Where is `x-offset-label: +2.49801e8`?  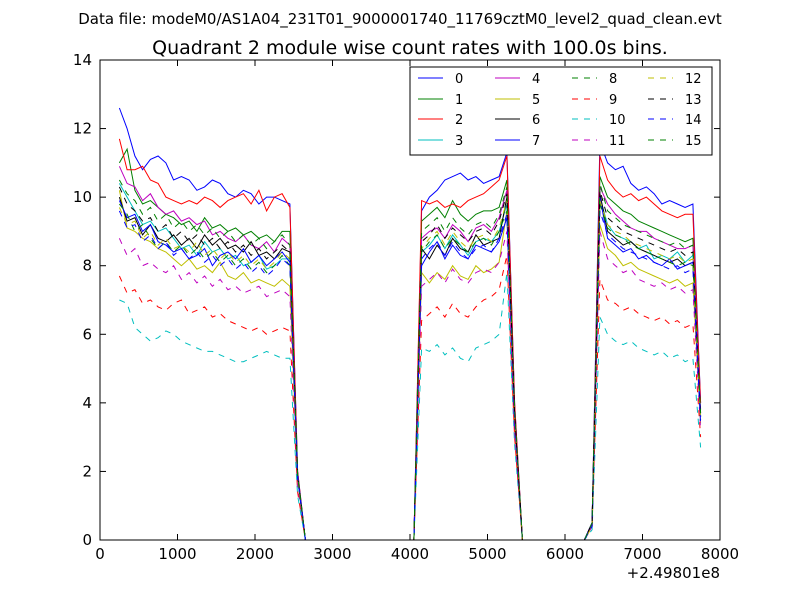
x-offset-label: +2.49801e8 is located at coordinates (673, 573).